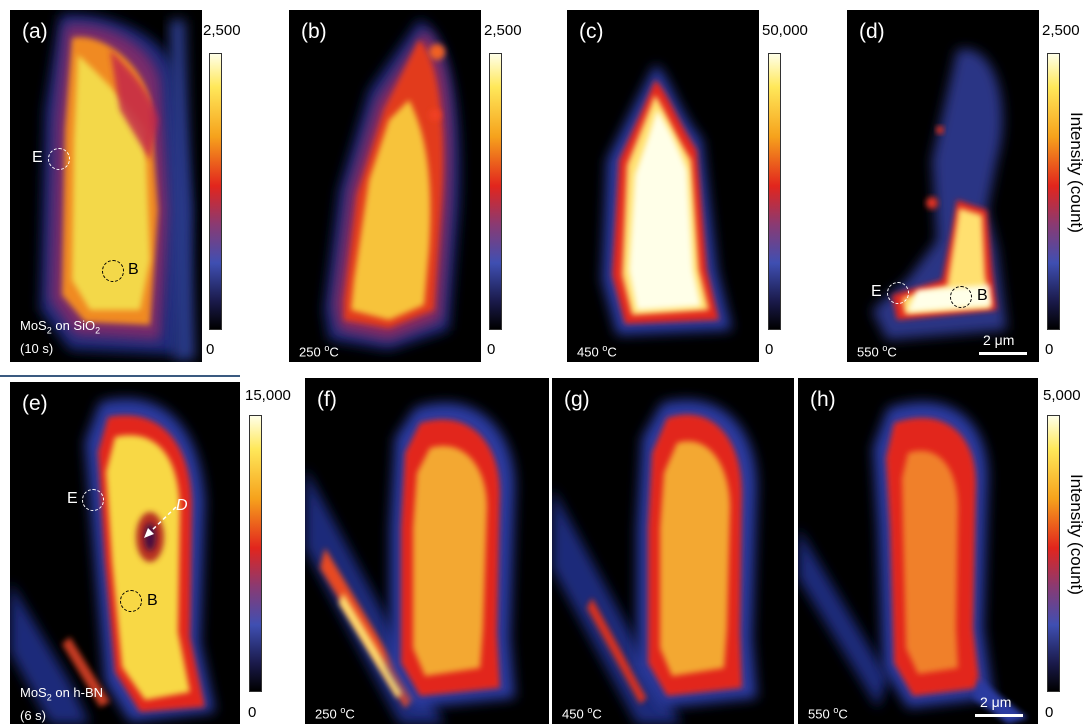 The width and height of the screenshot is (1091, 728). What do you see at coordinates (872, 31) in the screenshot?
I see `panel-label-d: (d)` at bounding box center [872, 31].